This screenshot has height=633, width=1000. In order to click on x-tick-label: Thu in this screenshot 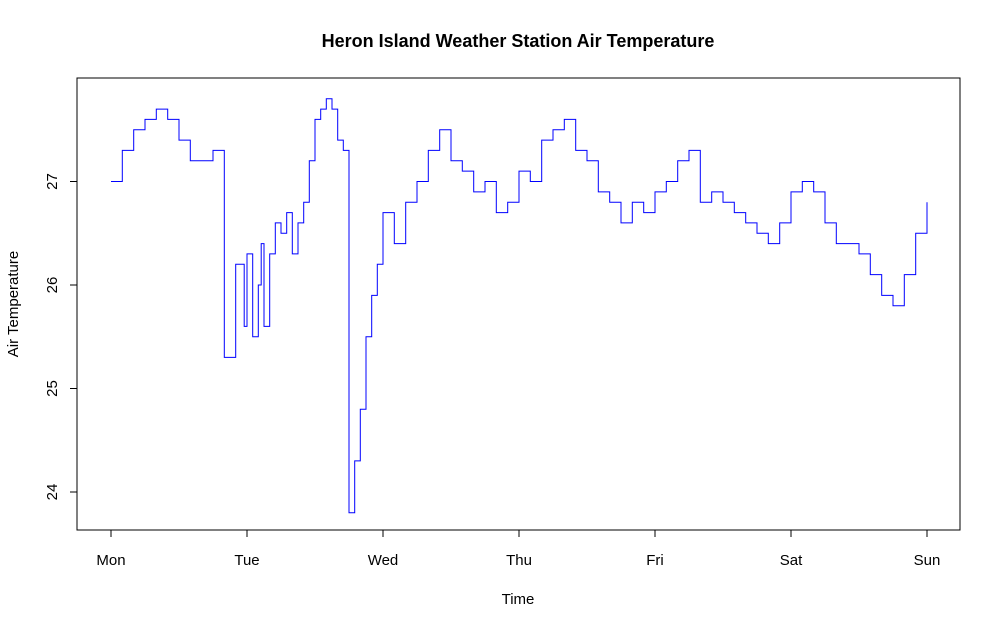, I will do `click(519, 560)`.